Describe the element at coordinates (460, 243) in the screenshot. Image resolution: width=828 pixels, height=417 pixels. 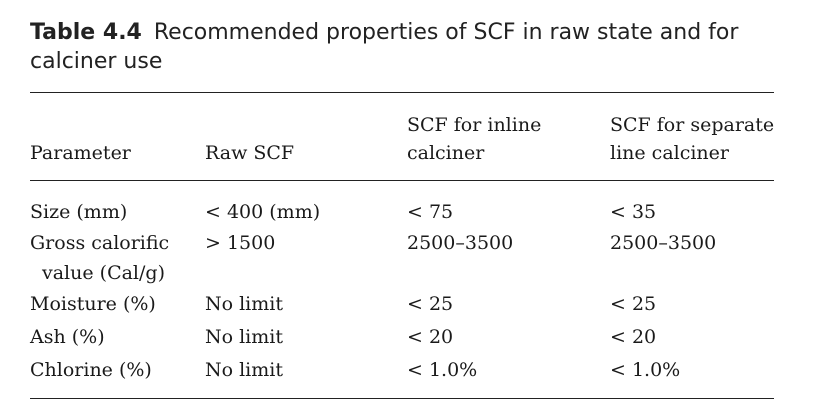
I see `row-calorific-inline: 2500–3500` at that location.